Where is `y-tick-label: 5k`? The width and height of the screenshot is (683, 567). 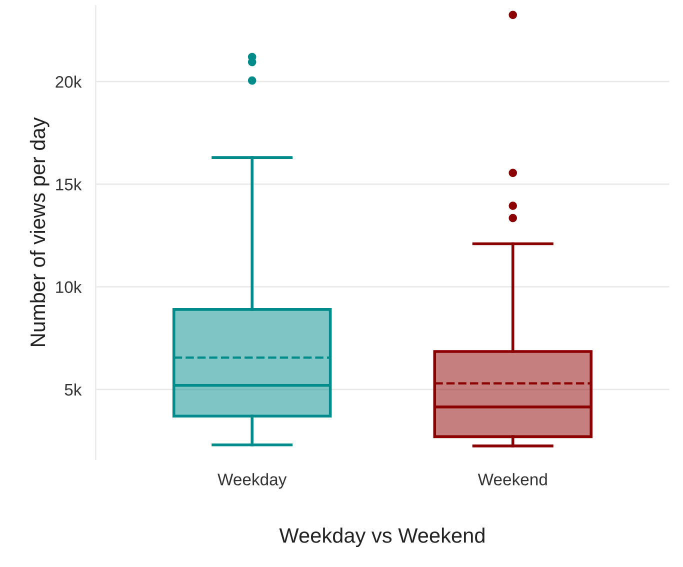 y-tick-label: 5k is located at coordinates (73, 389).